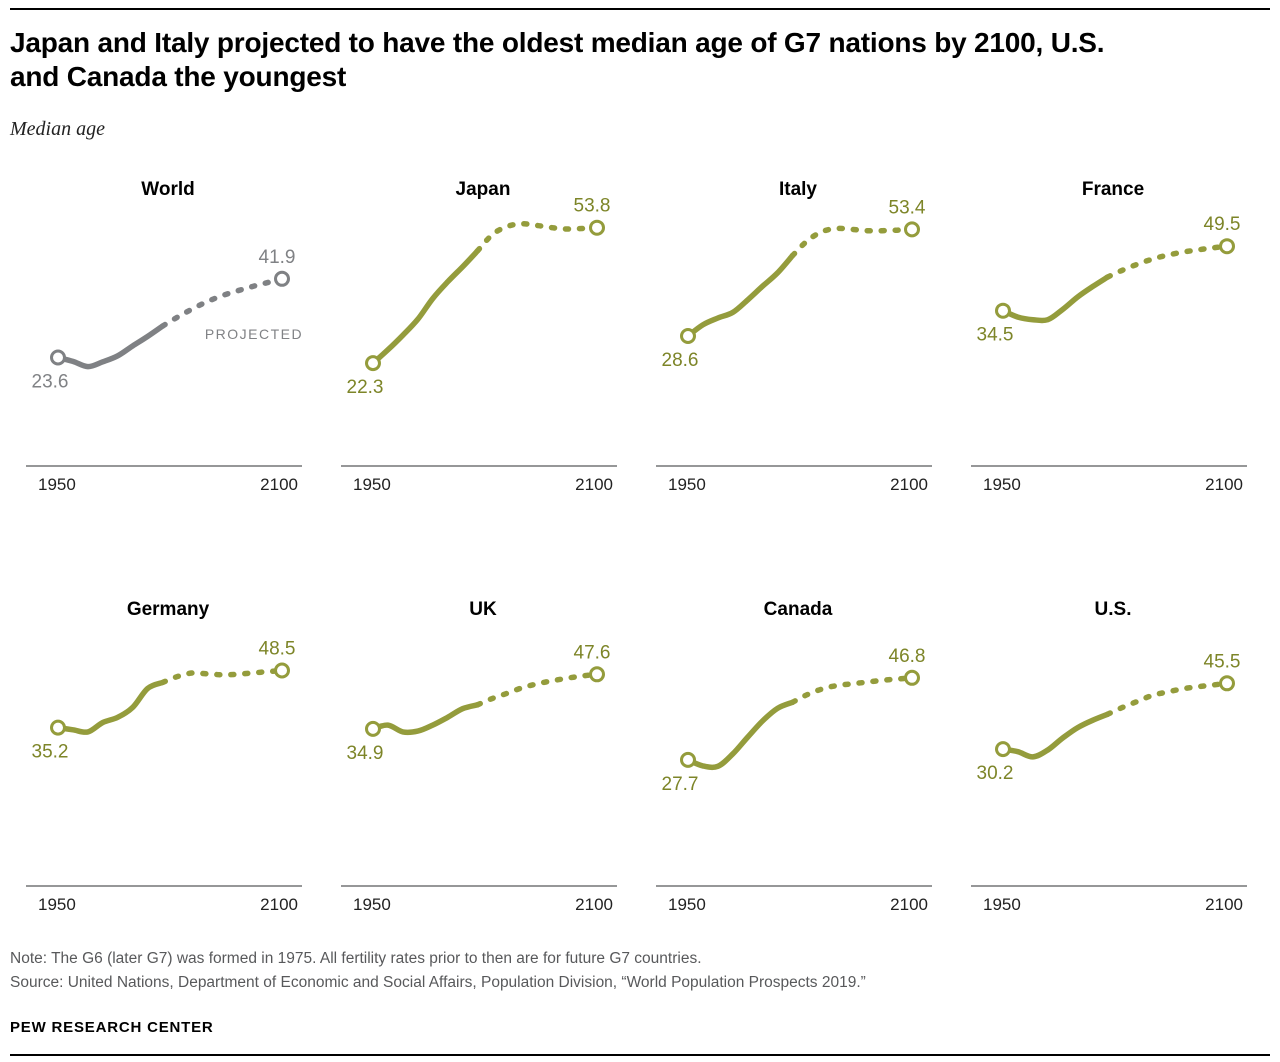 This screenshot has width=1280, height=1062. I want to click on line-chart: Japan 22.3 53.8 1950 2100, so click(478, 336).